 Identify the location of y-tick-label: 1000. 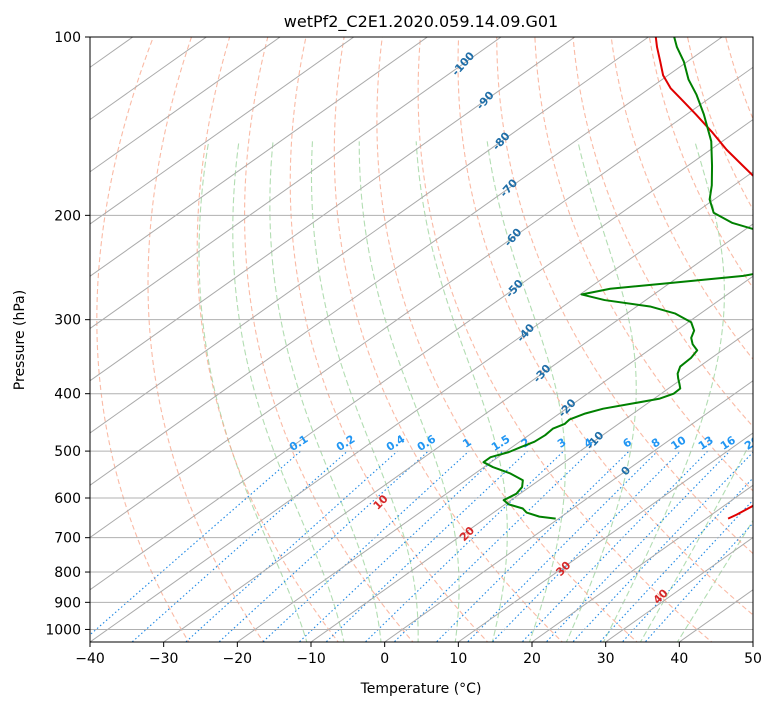
(63, 630).